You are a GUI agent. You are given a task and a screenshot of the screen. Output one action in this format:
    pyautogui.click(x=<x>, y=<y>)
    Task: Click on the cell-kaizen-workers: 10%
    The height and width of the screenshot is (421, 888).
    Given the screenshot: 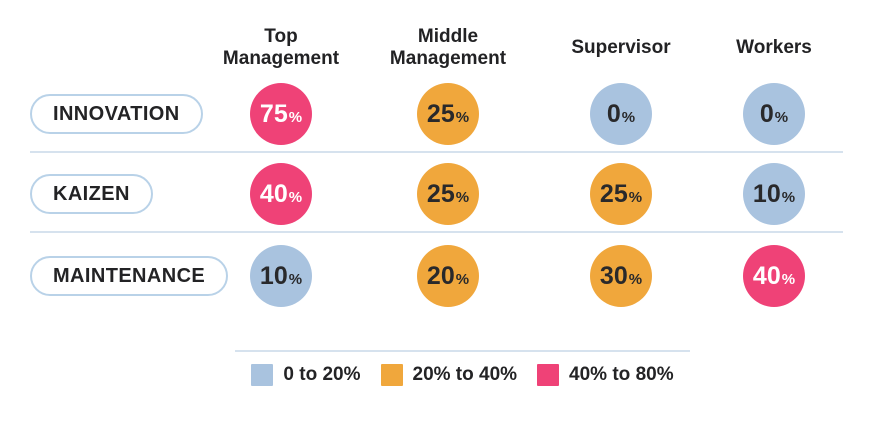 What is the action you would take?
    pyautogui.click(x=774, y=194)
    